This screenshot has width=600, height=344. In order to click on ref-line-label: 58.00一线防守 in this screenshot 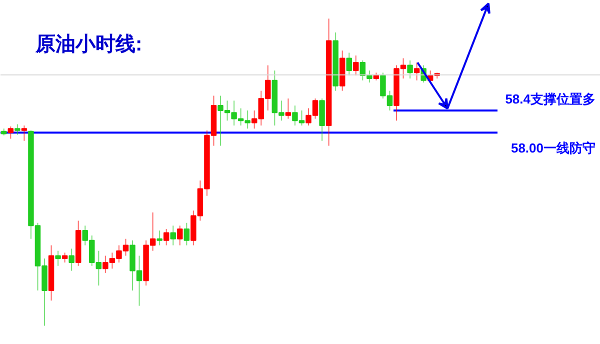, I will do `click(553, 148)`.